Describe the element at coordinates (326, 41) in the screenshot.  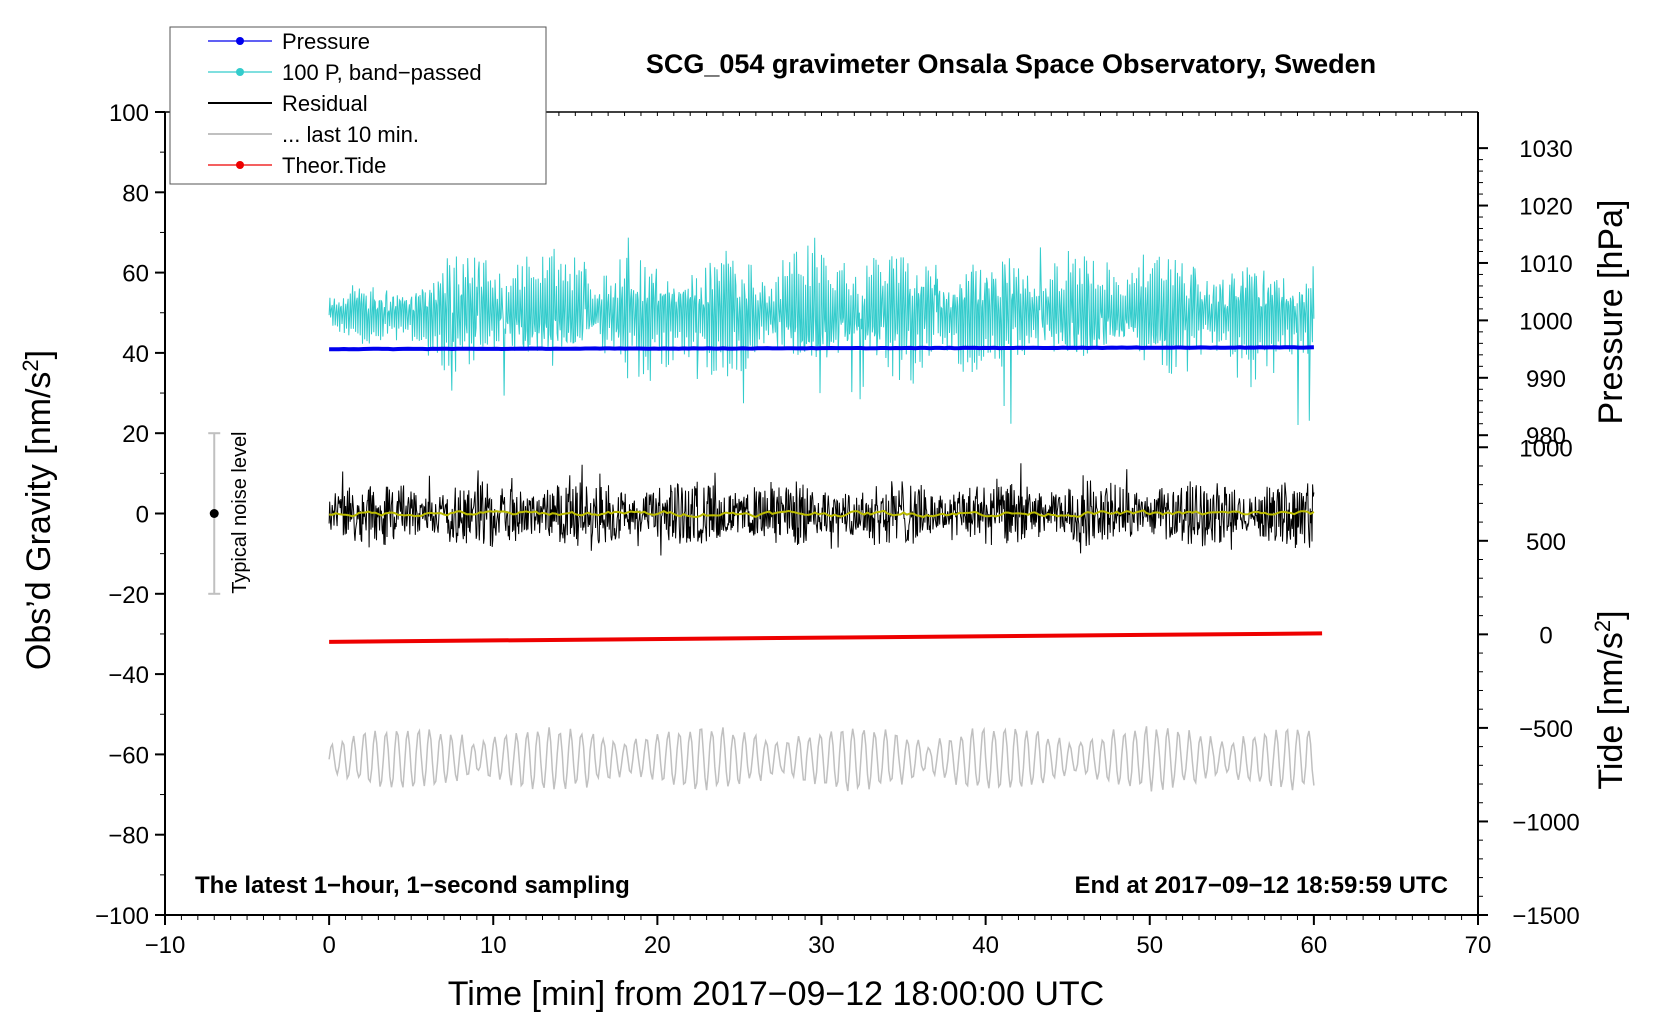
I see `legend-label: Pressure` at that location.